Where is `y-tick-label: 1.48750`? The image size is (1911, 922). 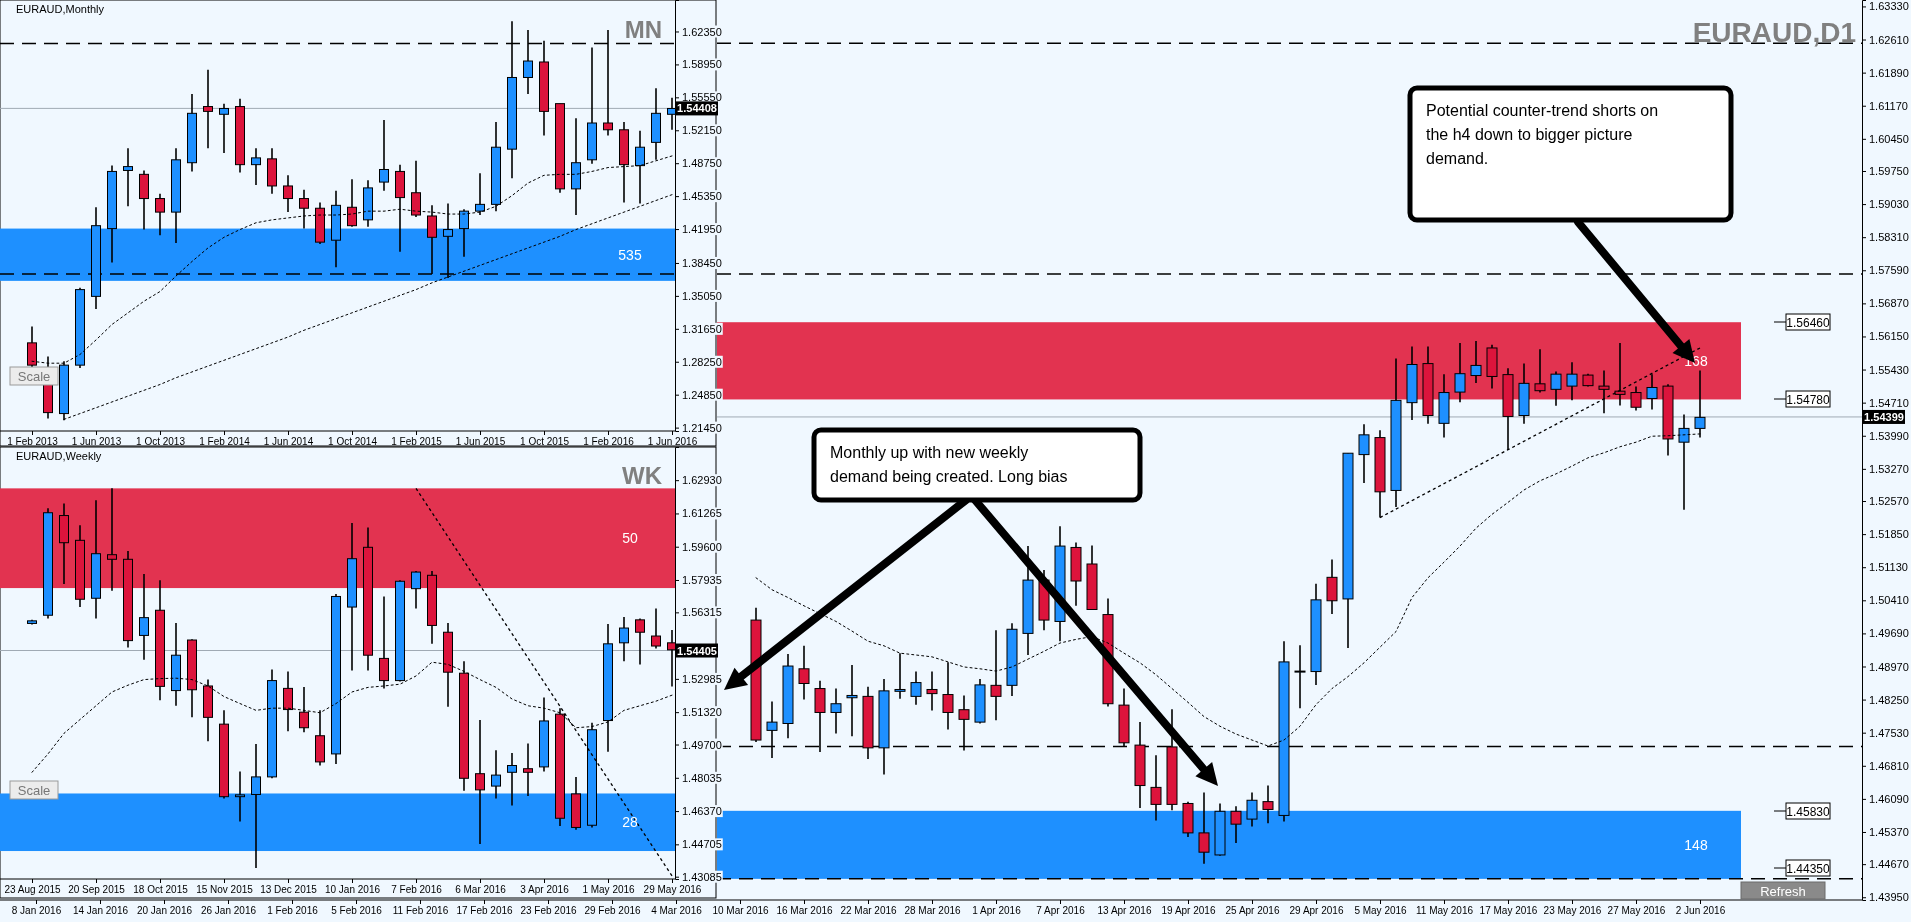 y-tick-label: 1.48750 is located at coordinates (702, 163).